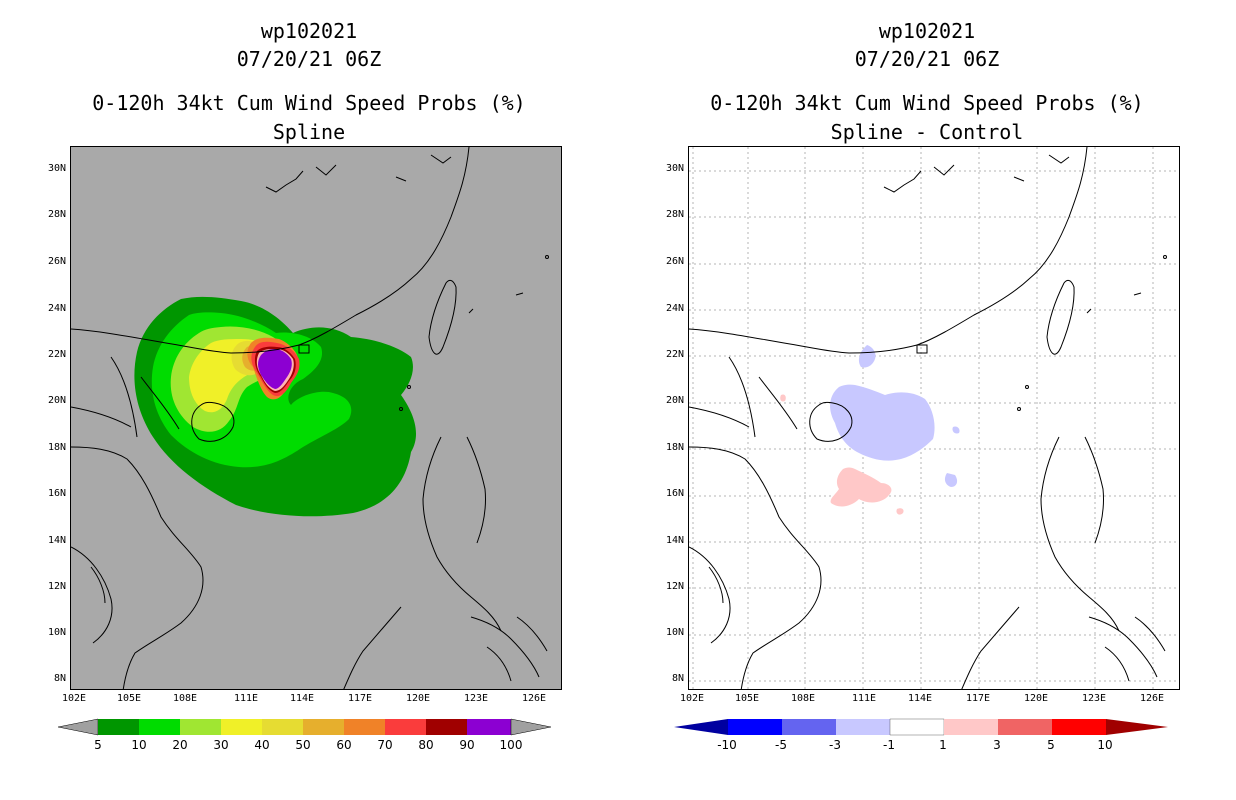  I want to click on colorbar-label: -3, so click(835, 745).